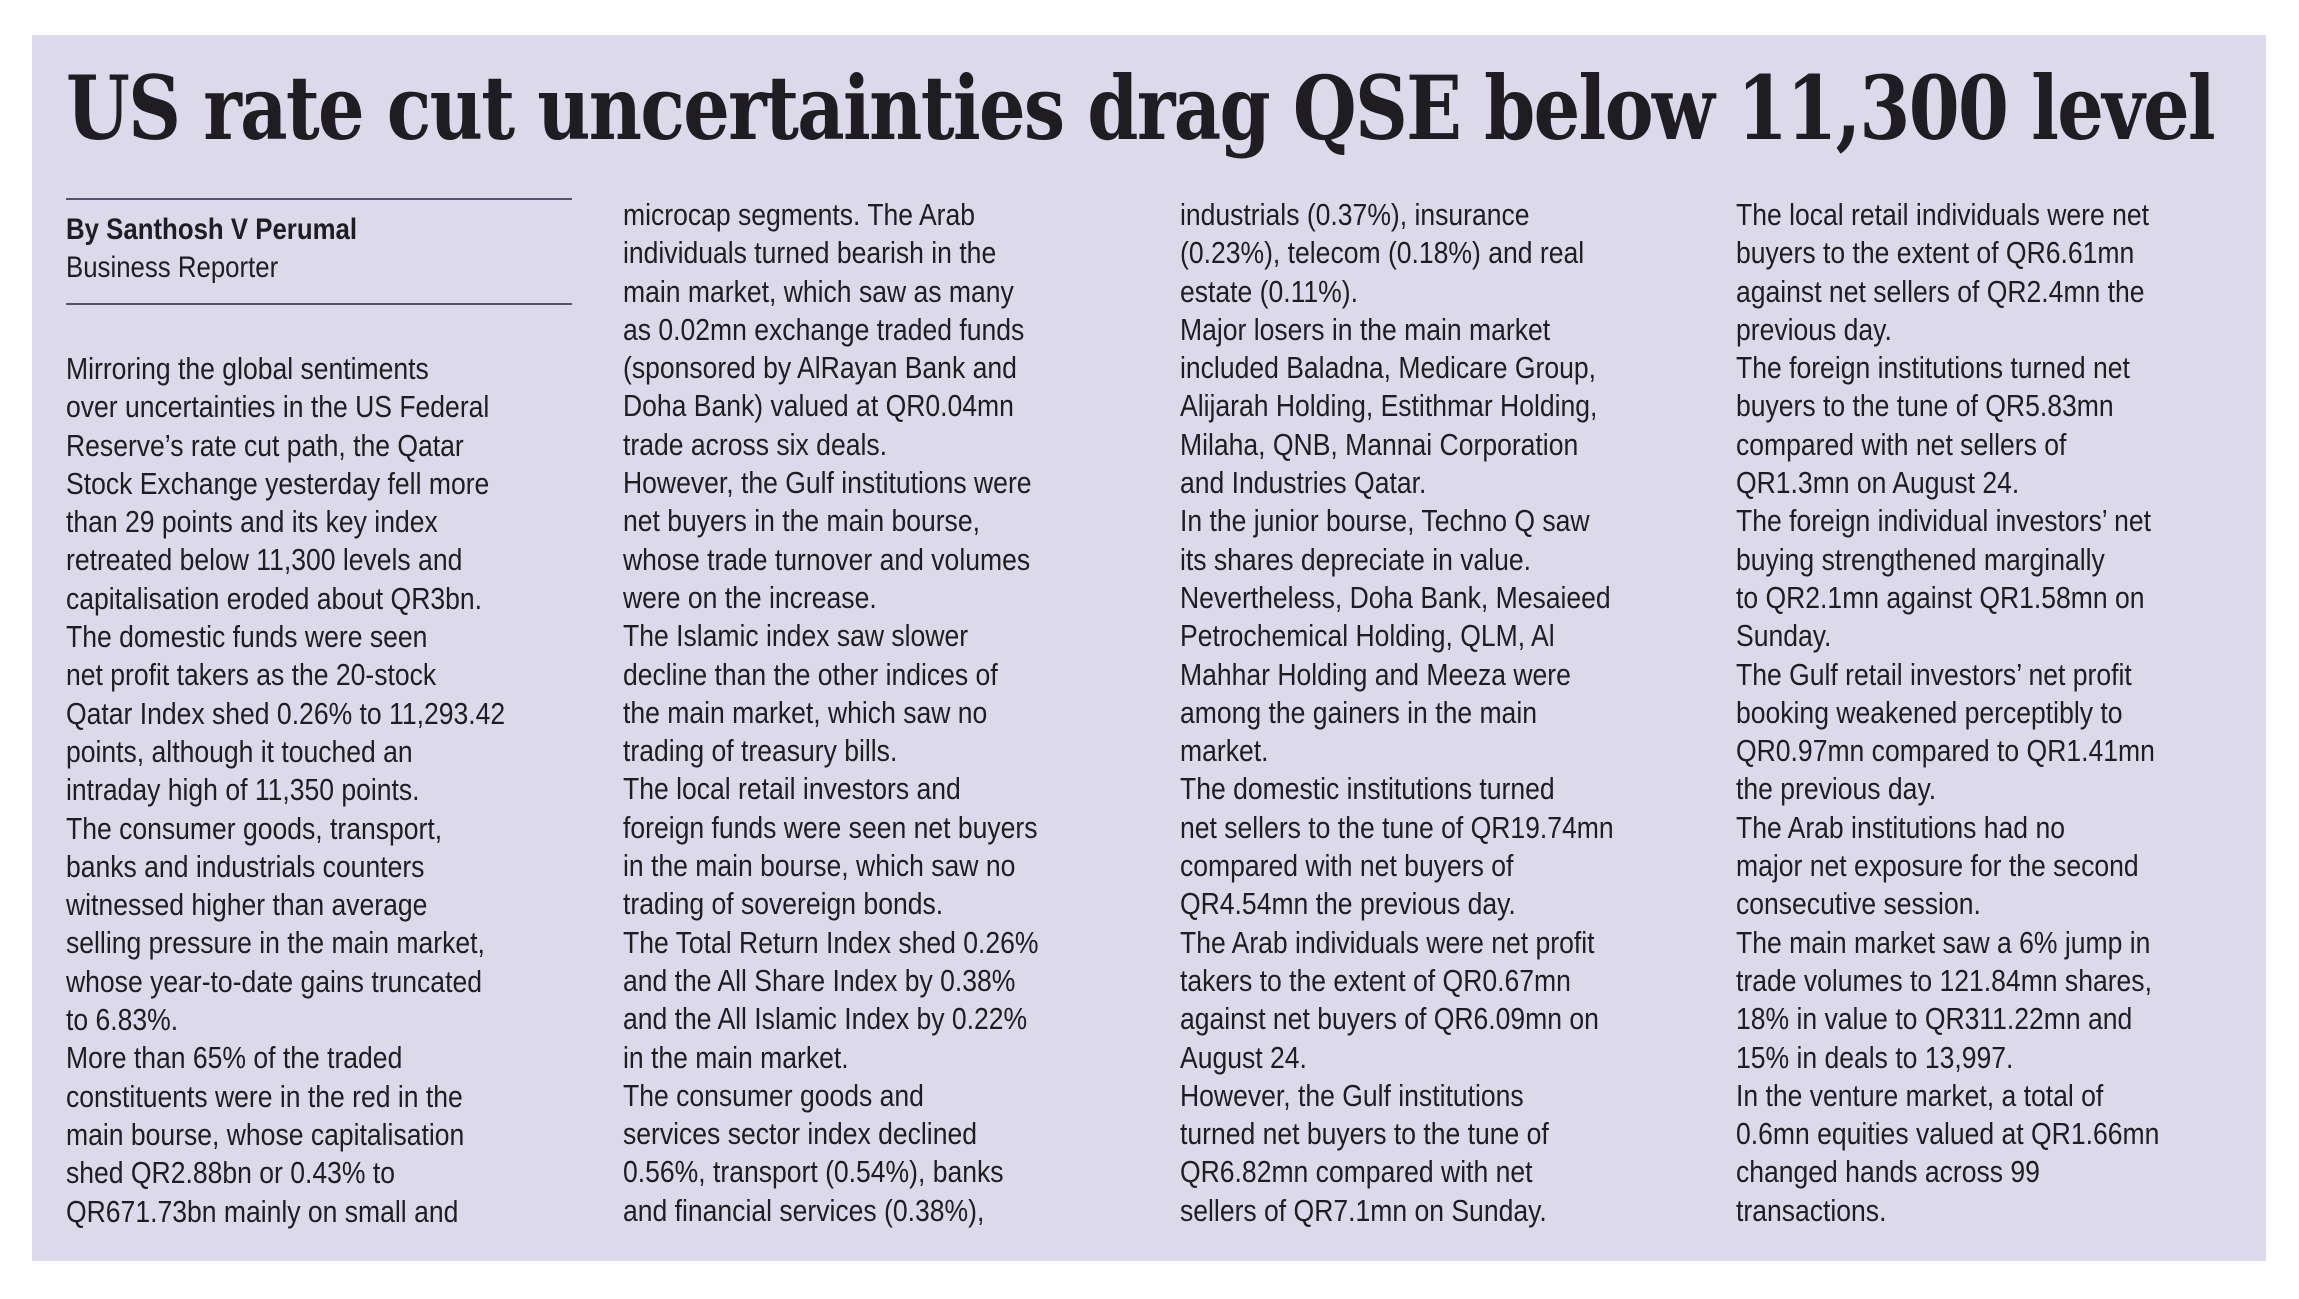 Image resolution: width=2299 pixels, height=1299 pixels. What do you see at coordinates (234, 1058) in the screenshot?
I see `text-line: More than 65% of the traded` at bounding box center [234, 1058].